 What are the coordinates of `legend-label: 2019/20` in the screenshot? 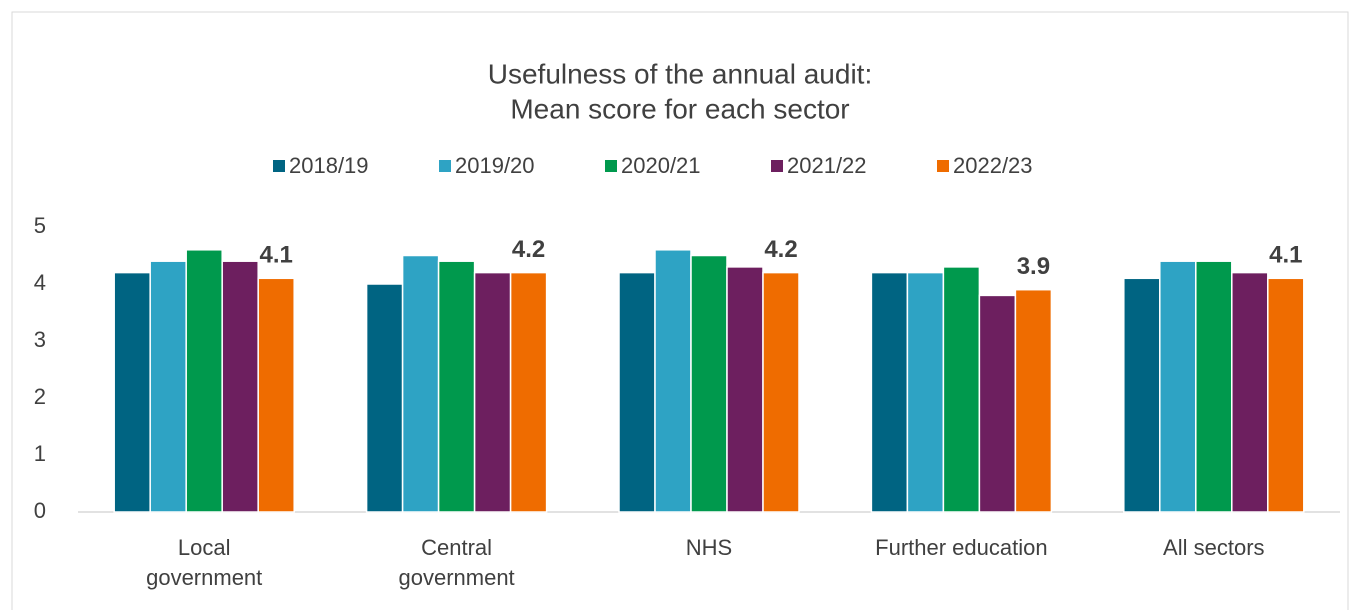 It's located at (495, 165).